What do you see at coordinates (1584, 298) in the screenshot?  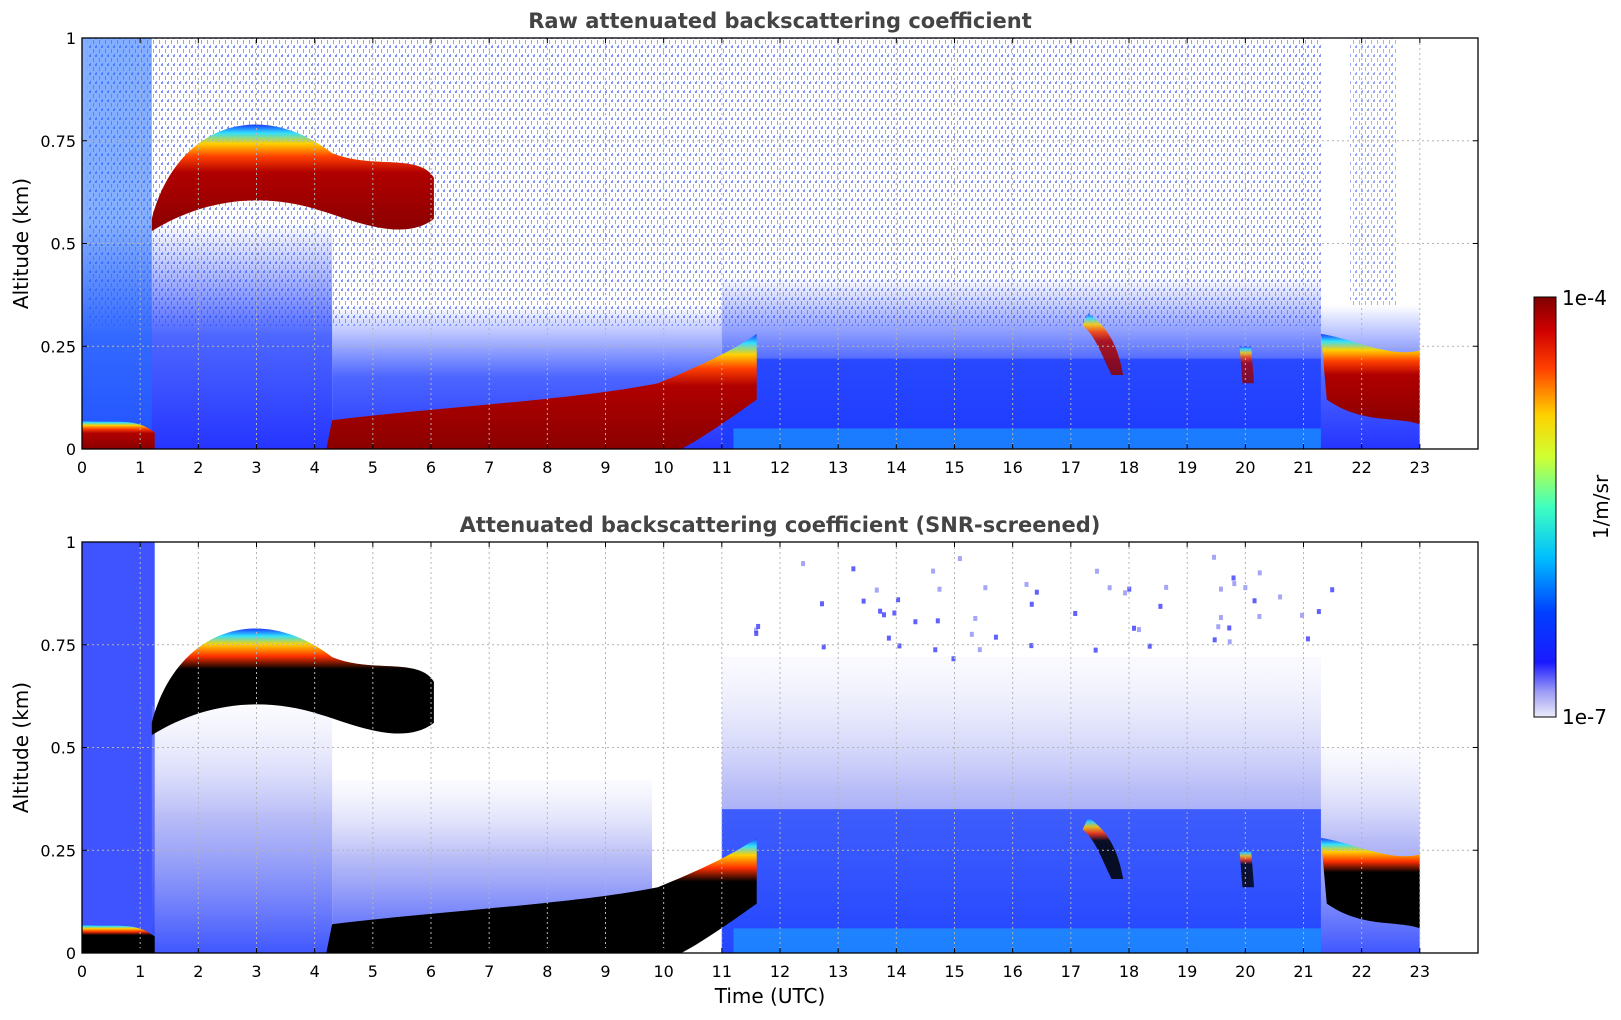 I see `colorbar-max-label: 1e-4` at bounding box center [1584, 298].